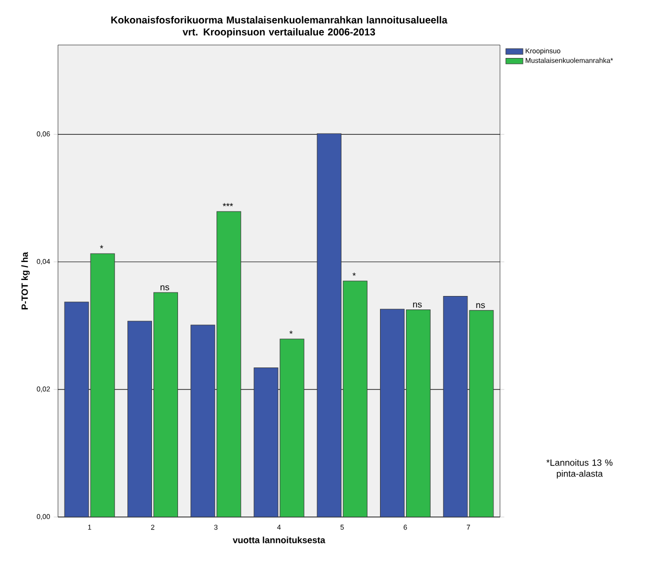  I want to click on y-axis-title: P-TOT kg / ha, so click(25, 281).